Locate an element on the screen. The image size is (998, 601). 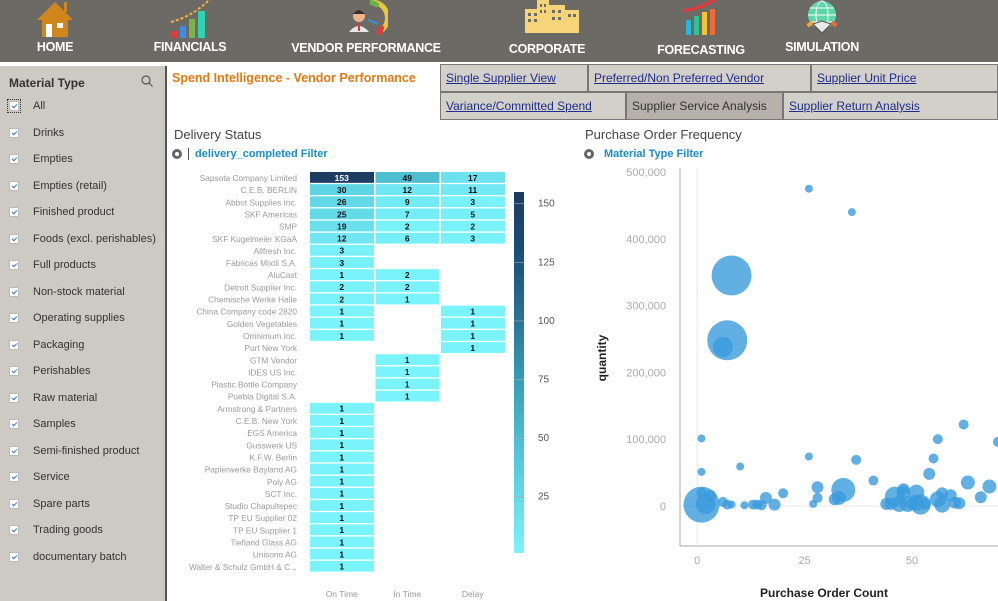
nav-vendor-performance: VENDOR PERFORMANCE is located at coordinates (366, 31).